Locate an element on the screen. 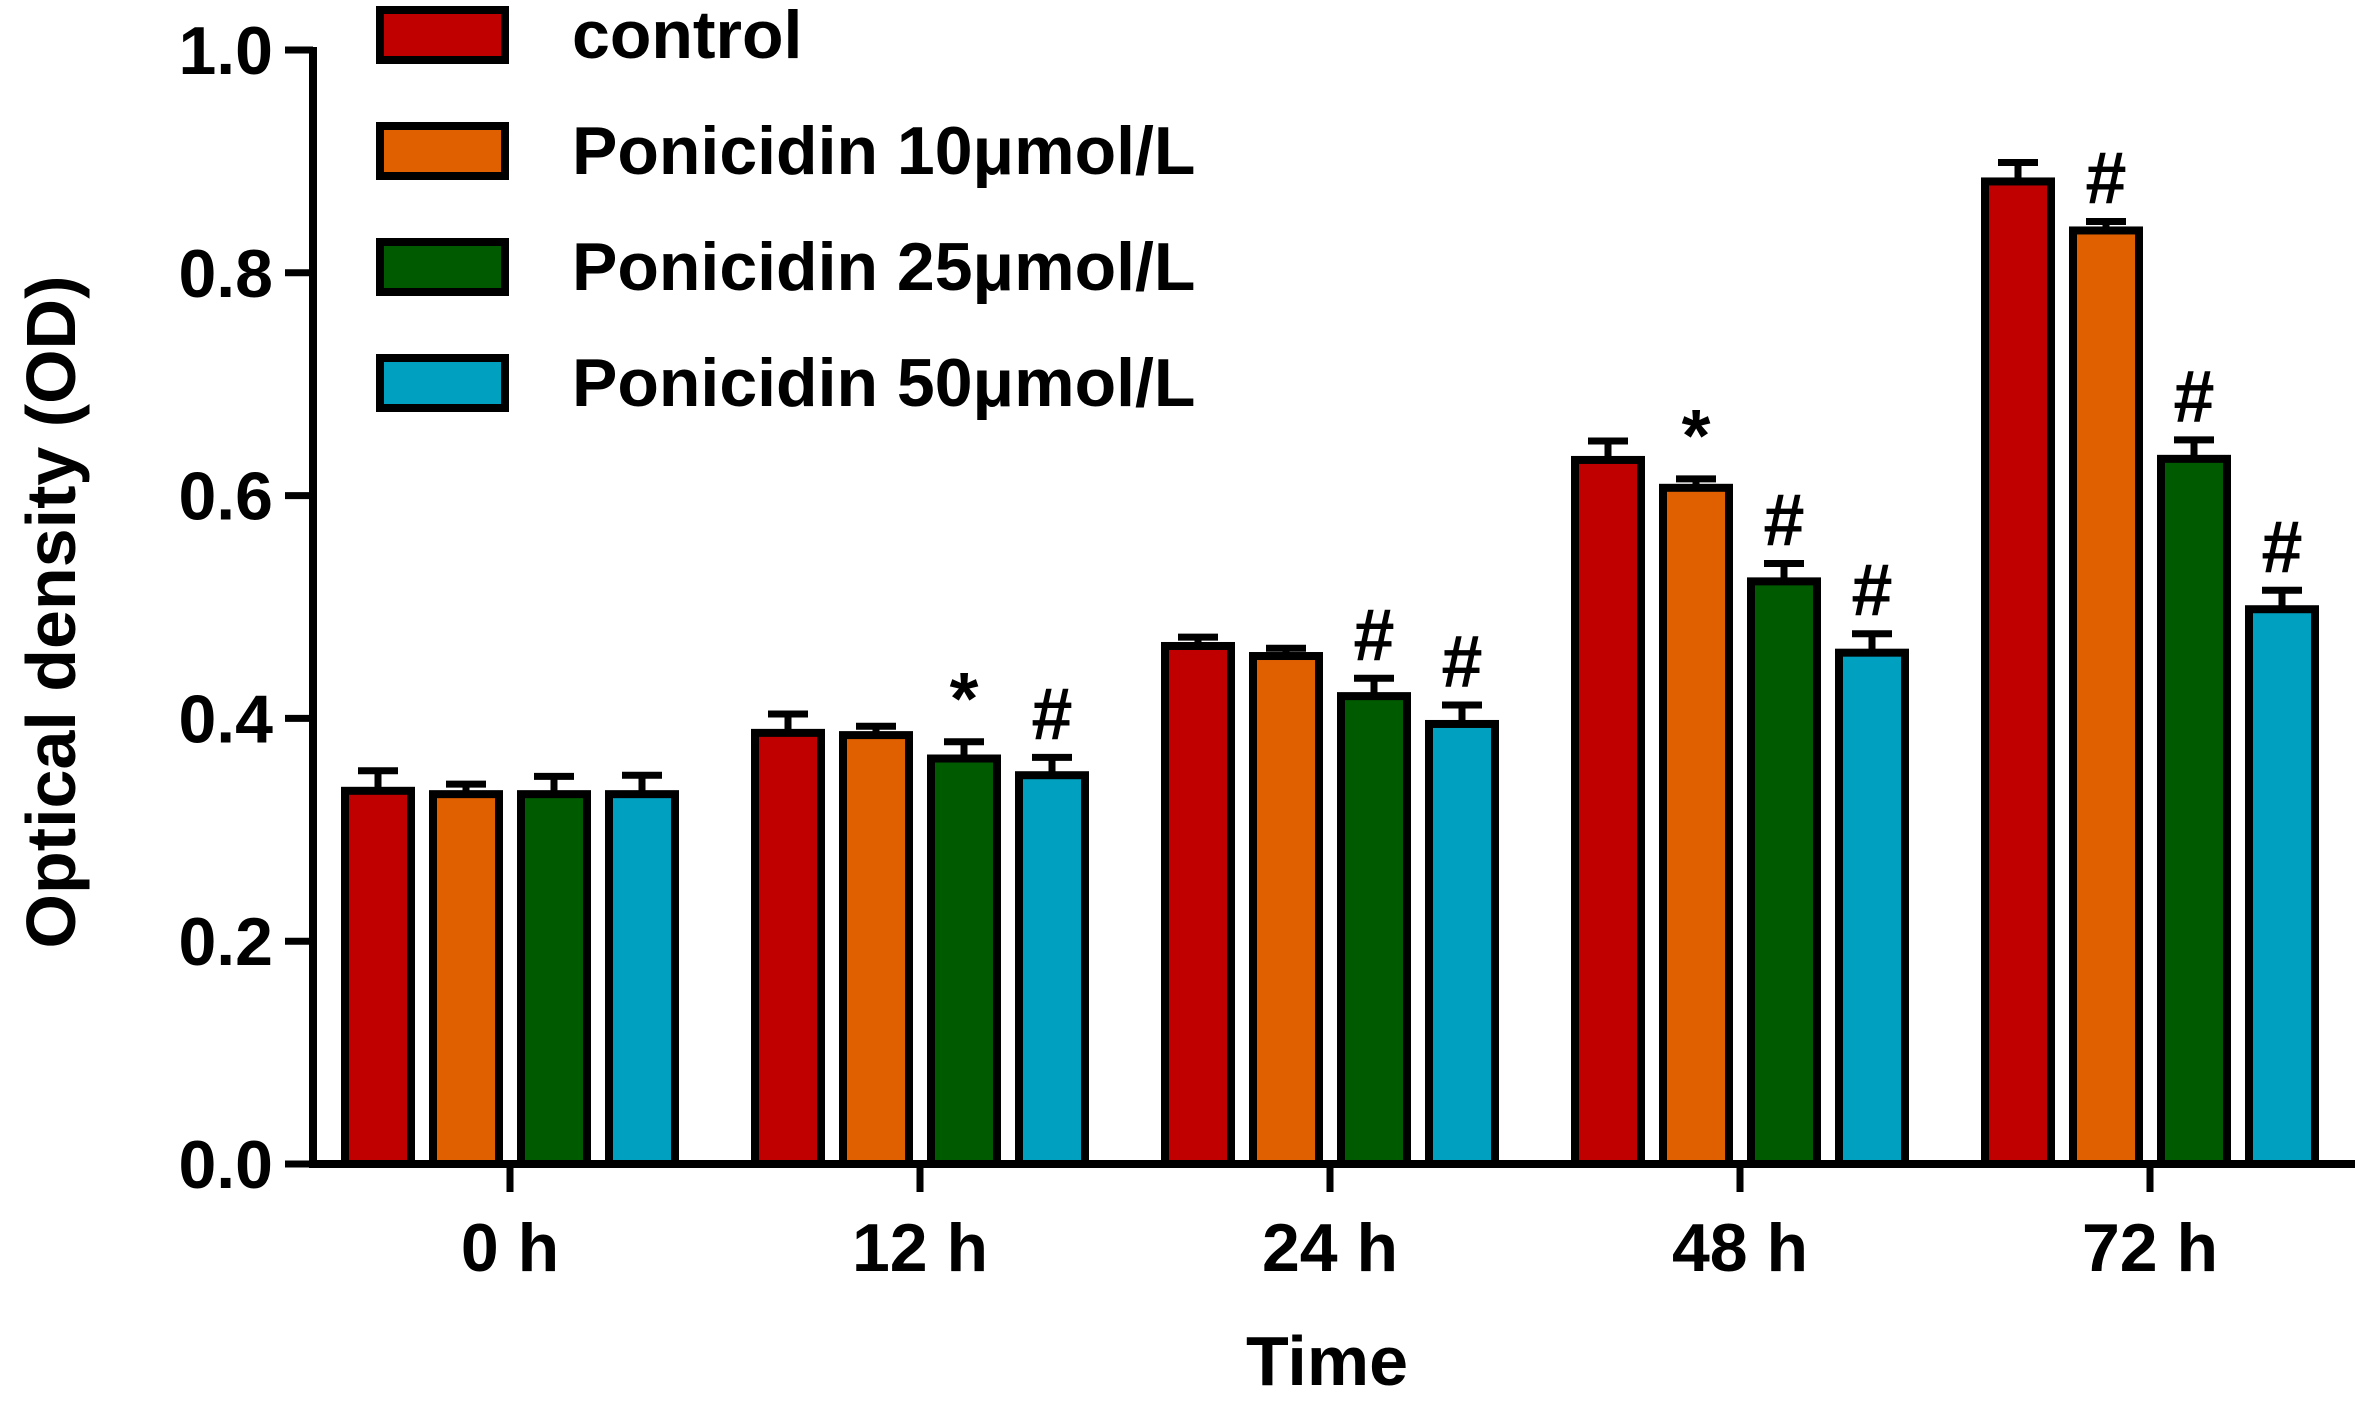  y-tick-label: 0.8 is located at coordinates (225, 274).